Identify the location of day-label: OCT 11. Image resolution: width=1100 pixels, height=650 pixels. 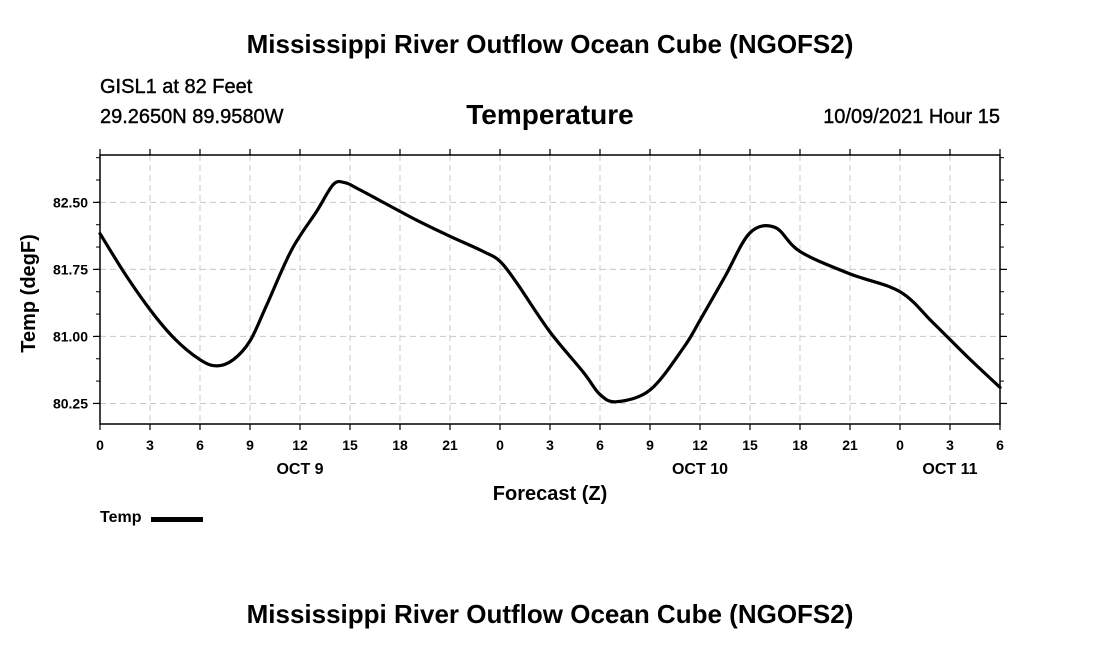
(949, 469).